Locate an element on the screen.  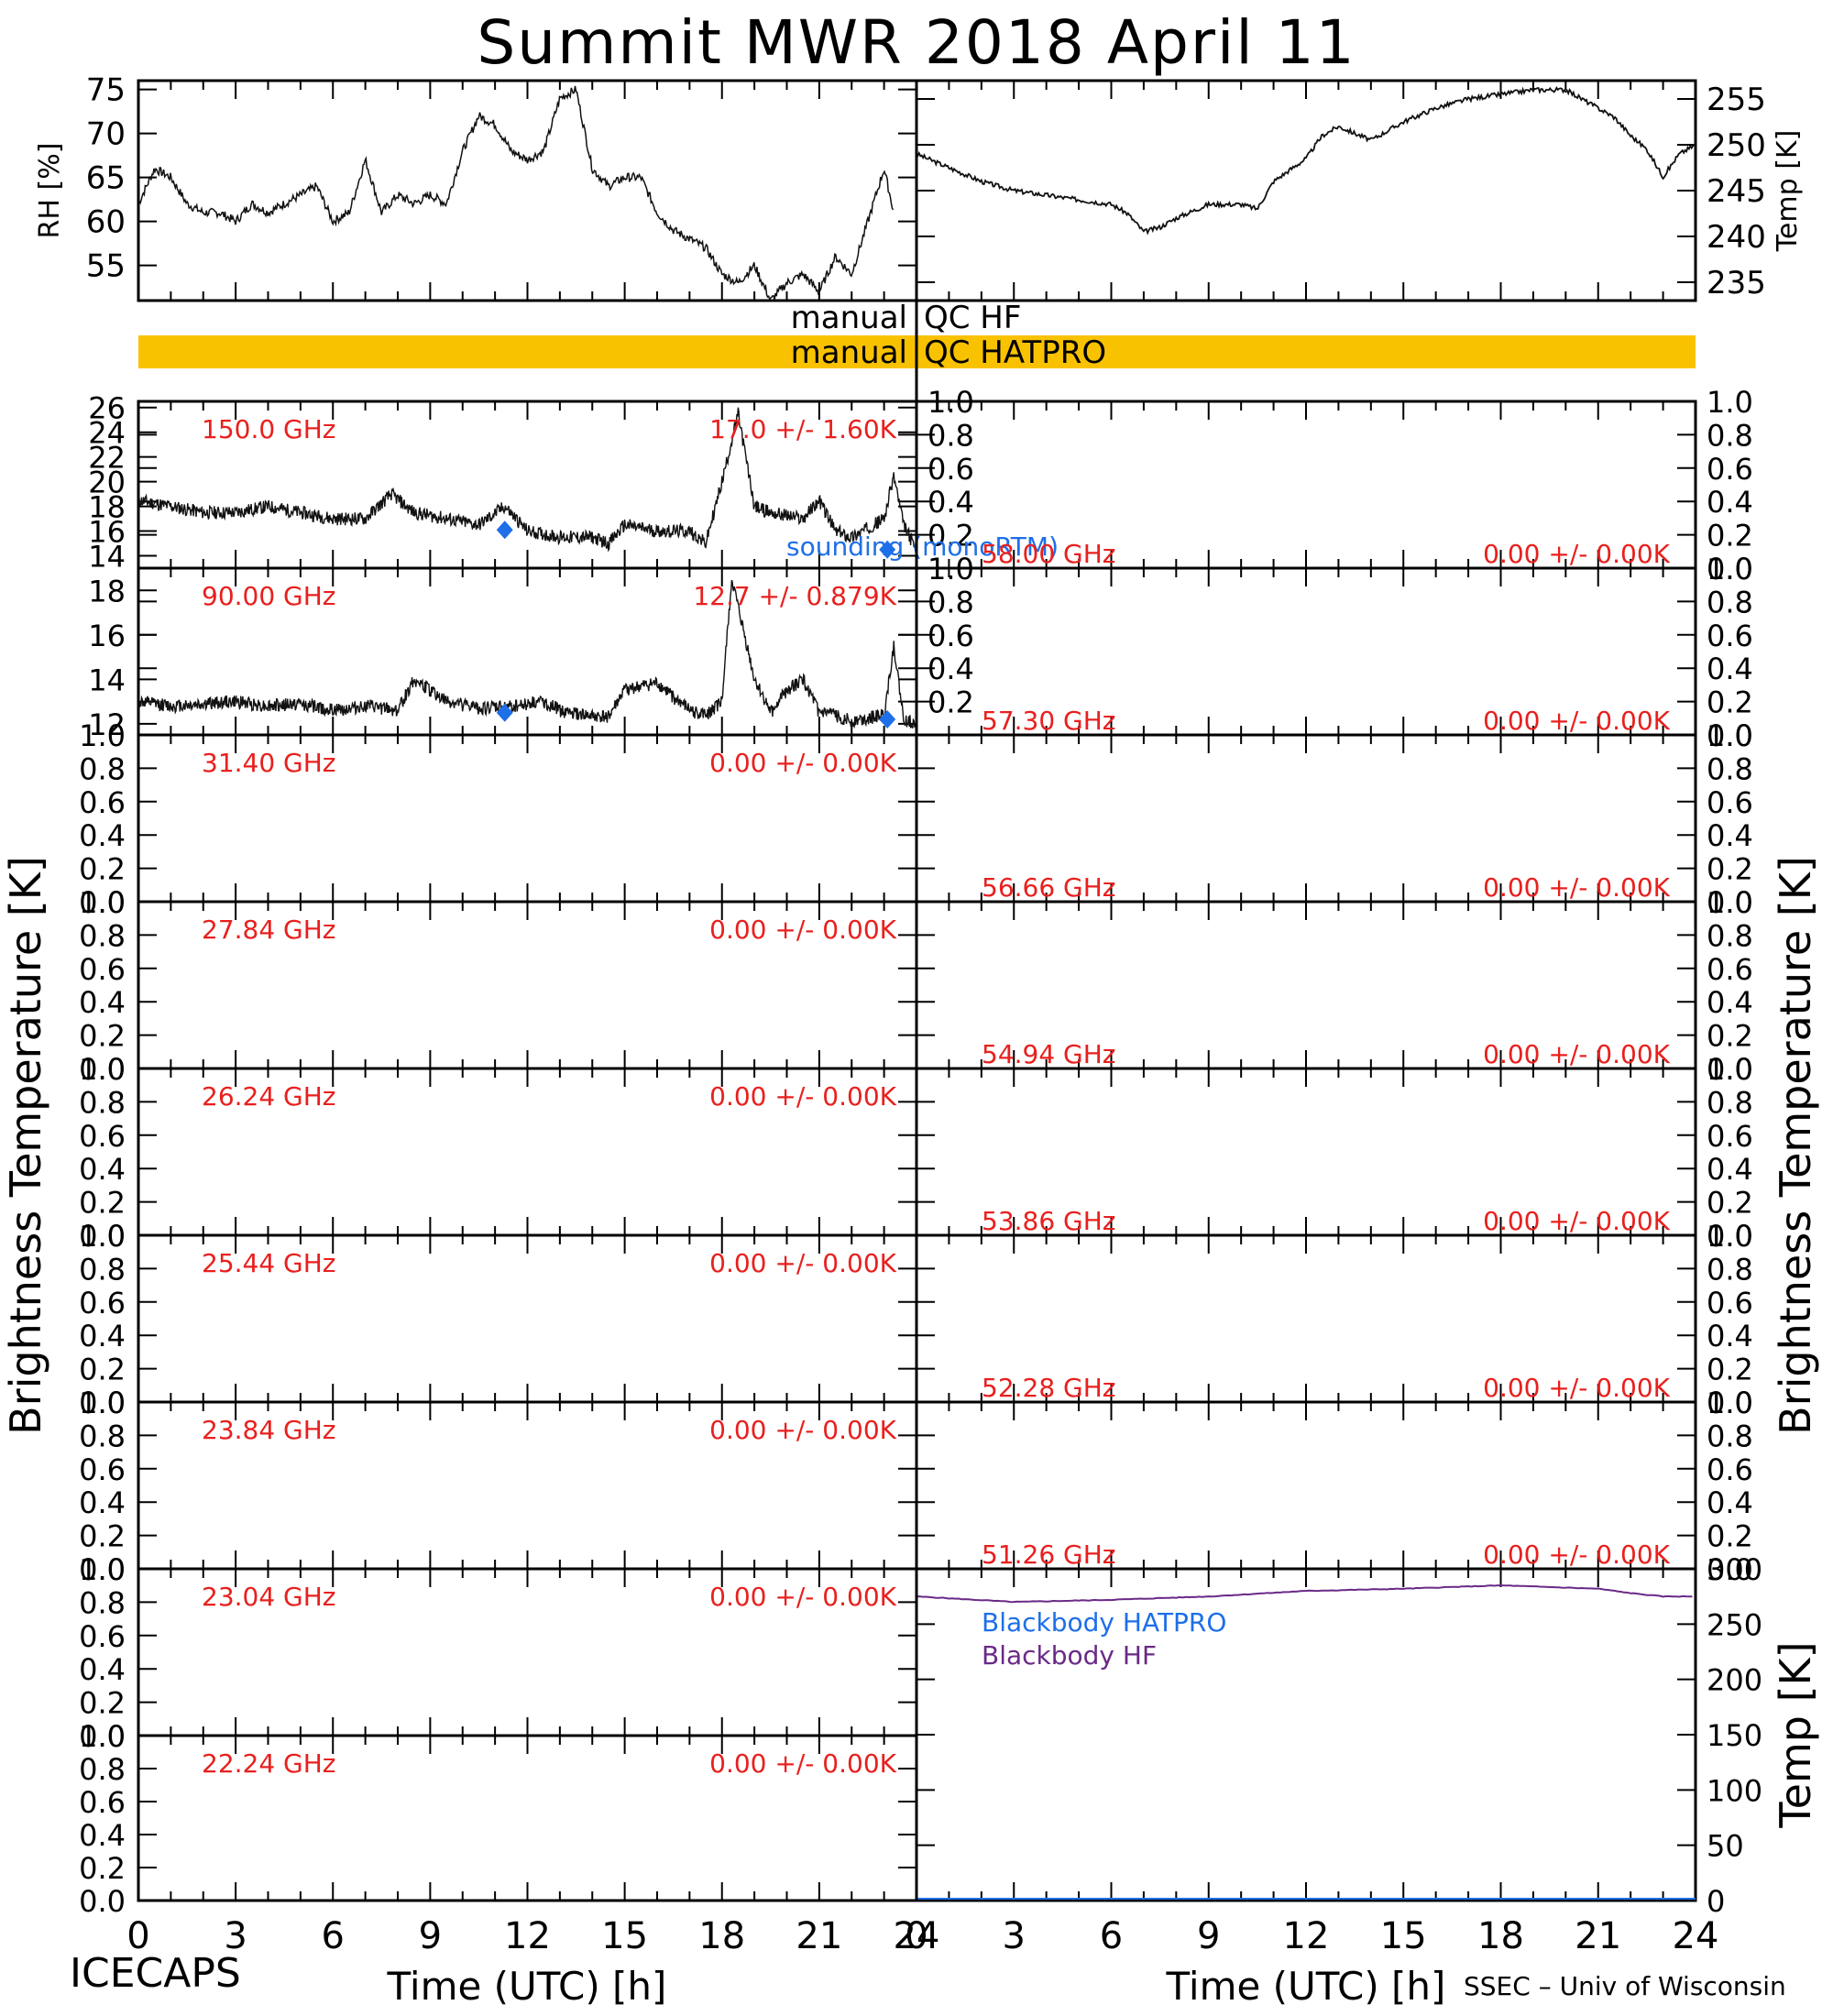
bt-left-1-freq-label: 90.00 GHz is located at coordinates (269, 596).